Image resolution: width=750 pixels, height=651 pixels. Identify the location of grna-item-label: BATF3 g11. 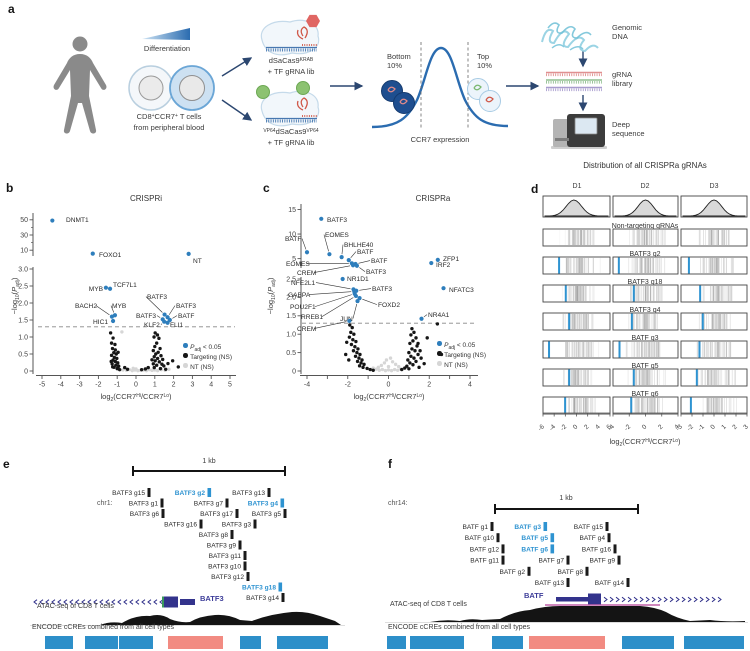
(225, 556).